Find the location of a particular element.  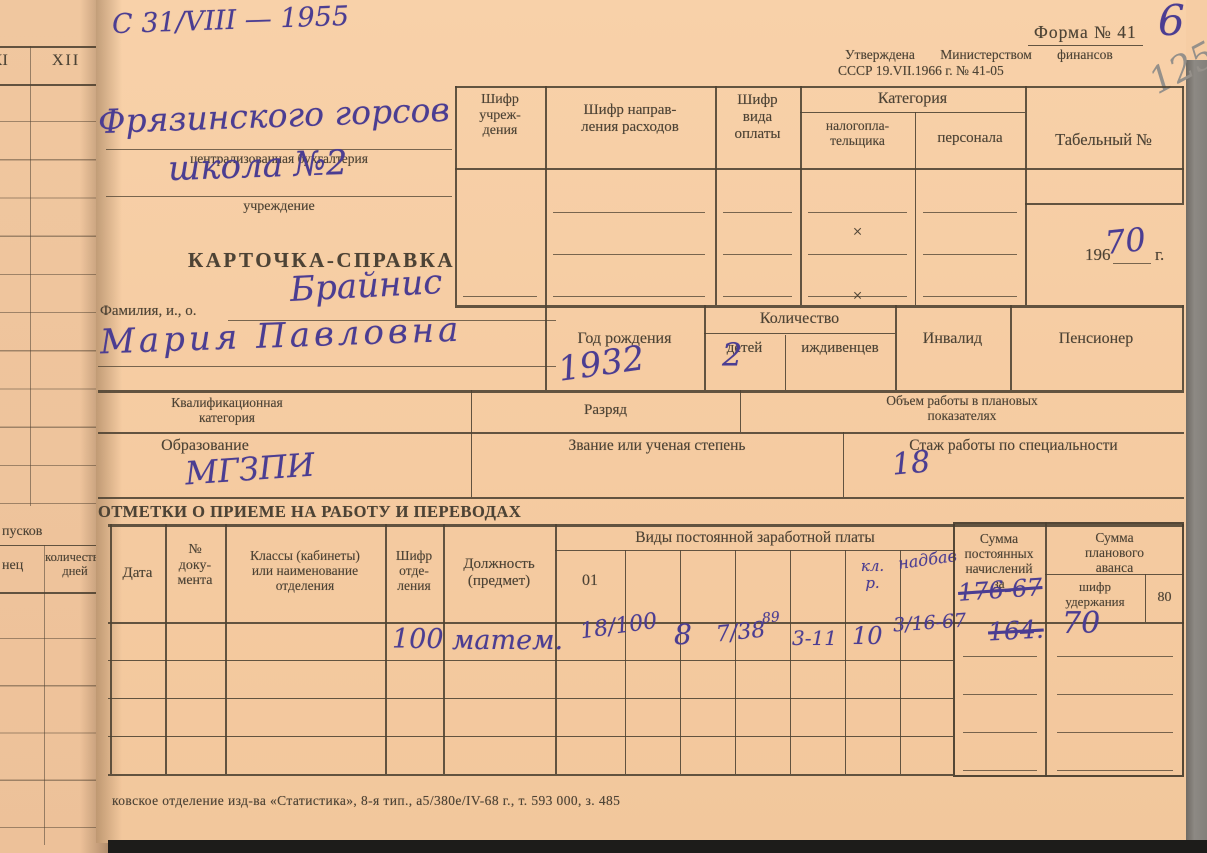

doc-number-col-label: № доку- мента is located at coordinates (195, 565).